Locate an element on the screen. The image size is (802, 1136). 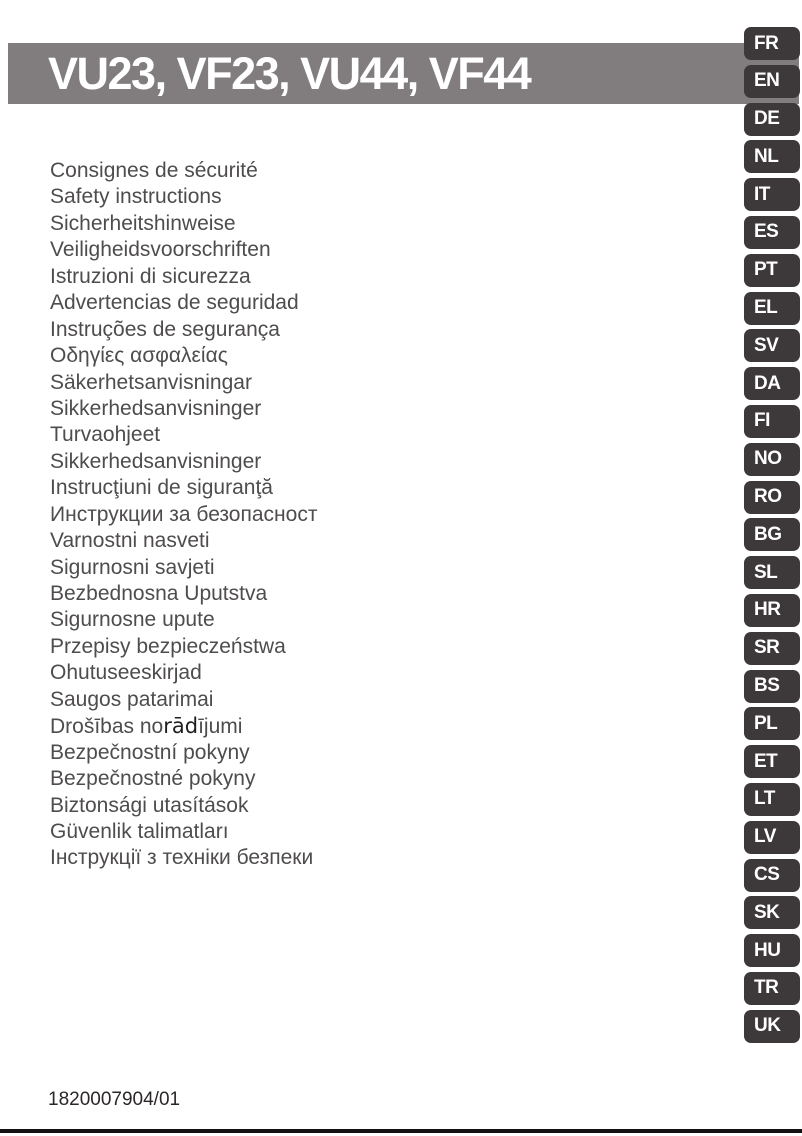
language-line-en: Safety instructions is located at coordinates (136, 197).